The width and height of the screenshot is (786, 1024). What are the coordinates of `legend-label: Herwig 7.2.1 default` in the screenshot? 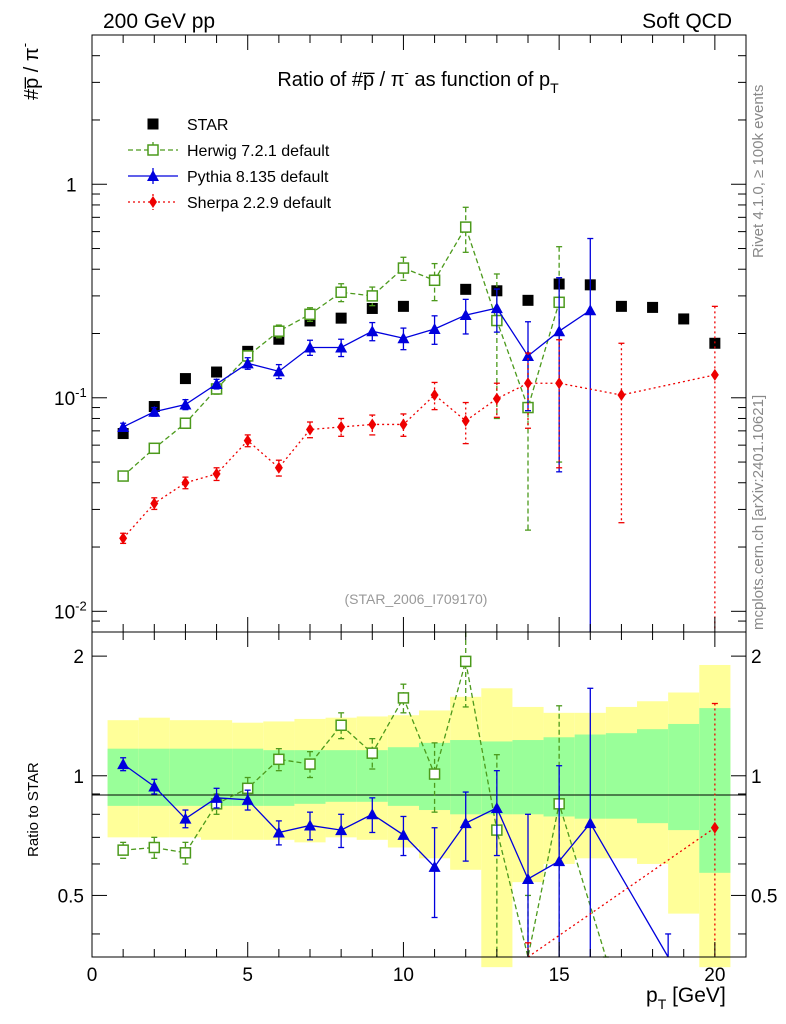 It's located at (258, 151).